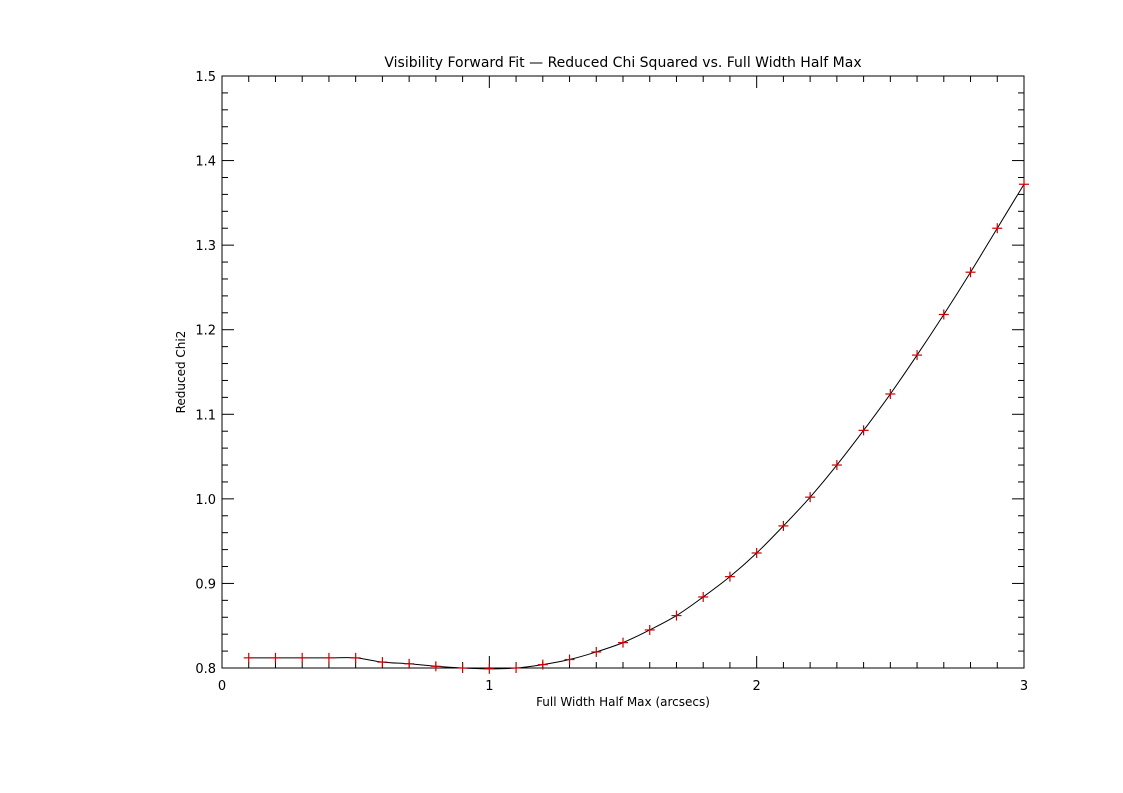 The height and width of the screenshot is (793, 1123). Describe the element at coordinates (181, 372) in the screenshot. I see `y-axis-label: Reduced Chi2` at that location.